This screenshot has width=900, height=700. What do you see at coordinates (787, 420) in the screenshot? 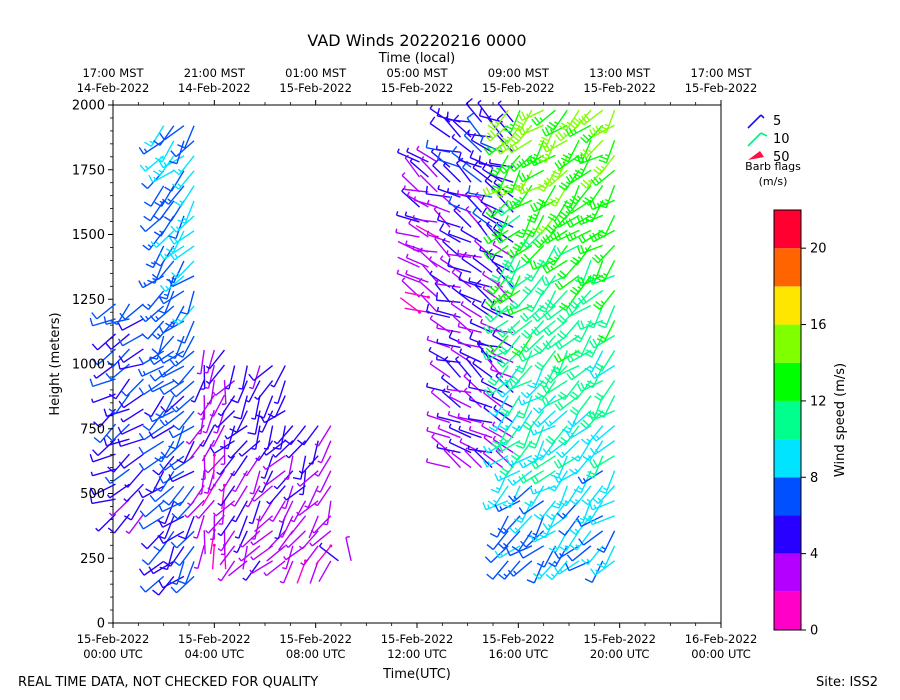
I see `colorbar-frame` at bounding box center [787, 420].